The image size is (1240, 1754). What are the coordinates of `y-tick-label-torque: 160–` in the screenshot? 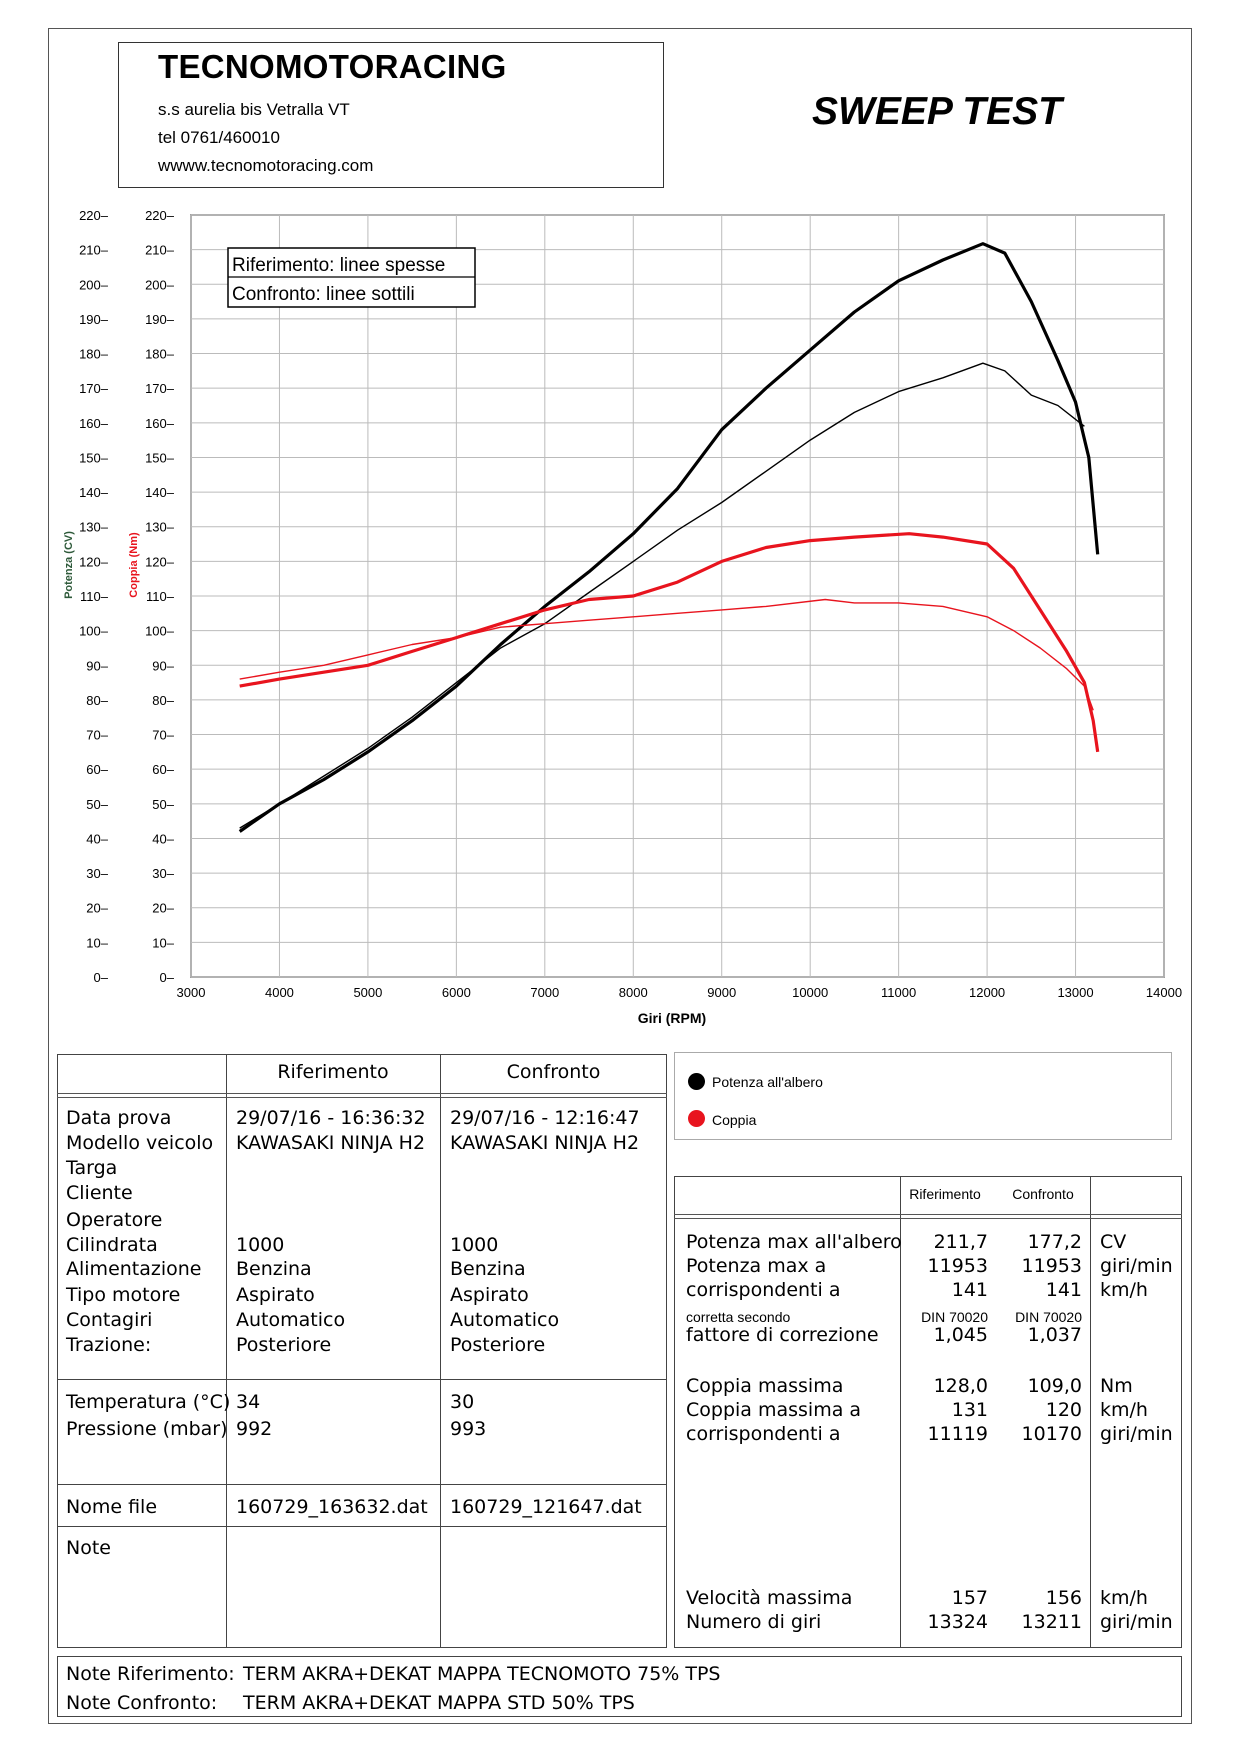 It's located at (160, 423).